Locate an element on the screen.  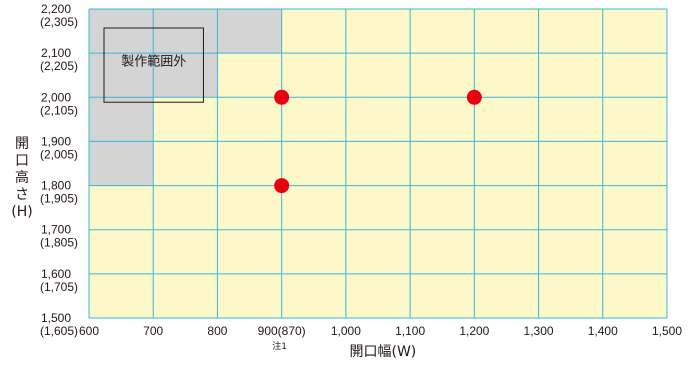
excluded-region-label-layer: 製作範囲外 is located at coordinates (153, 65).